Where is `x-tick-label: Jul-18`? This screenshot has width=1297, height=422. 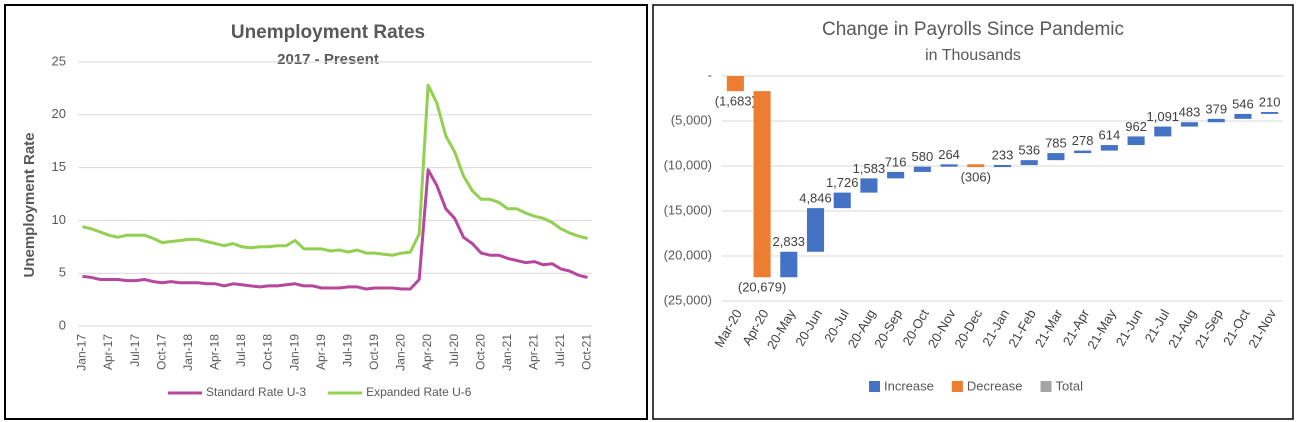 x-tick-label: Jul-18 is located at coordinates (241, 350).